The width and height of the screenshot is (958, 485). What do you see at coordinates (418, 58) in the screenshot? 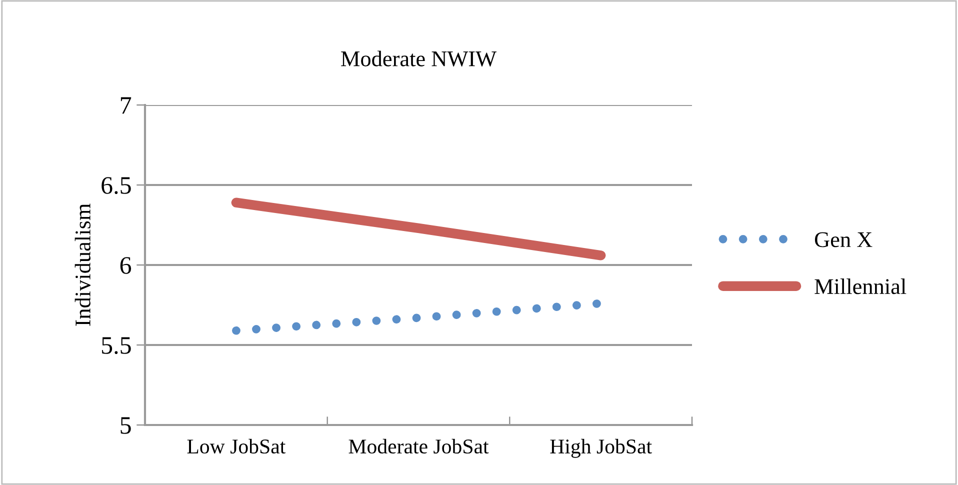
I see `chart-title: Moderate NWIW` at bounding box center [418, 58].